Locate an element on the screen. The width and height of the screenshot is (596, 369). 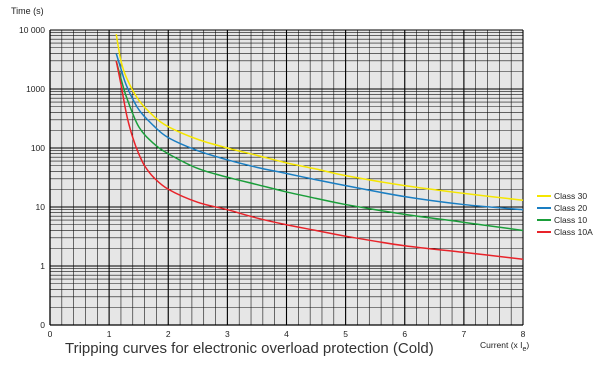
x-tick-label: 3 is located at coordinates (227, 334).